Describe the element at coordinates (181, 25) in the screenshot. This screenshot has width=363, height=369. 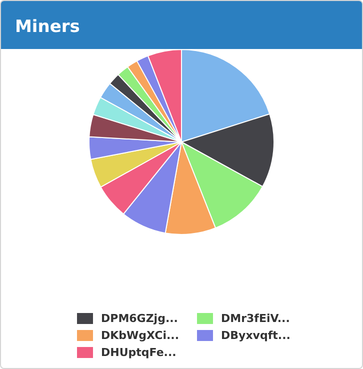
I see `chart-title: Miners` at that location.